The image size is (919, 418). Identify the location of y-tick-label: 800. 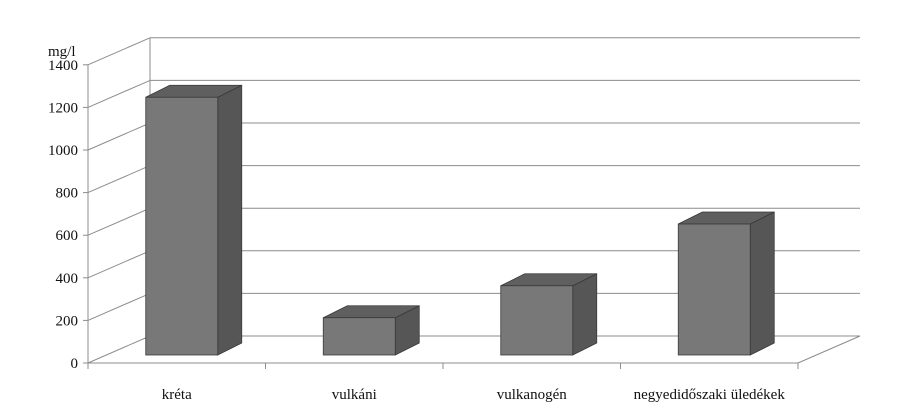
(67, 194).